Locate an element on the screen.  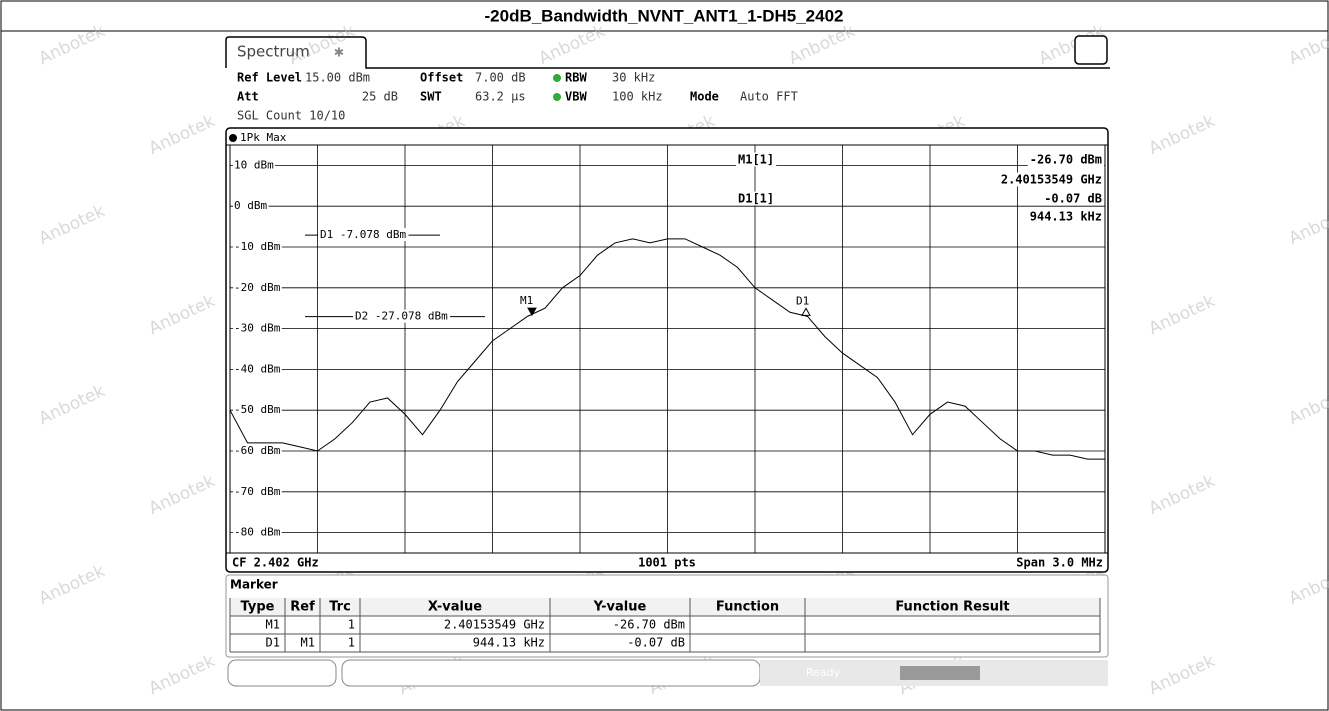
y-tick-label: -80 dBm is located at coordinates (257, 532).